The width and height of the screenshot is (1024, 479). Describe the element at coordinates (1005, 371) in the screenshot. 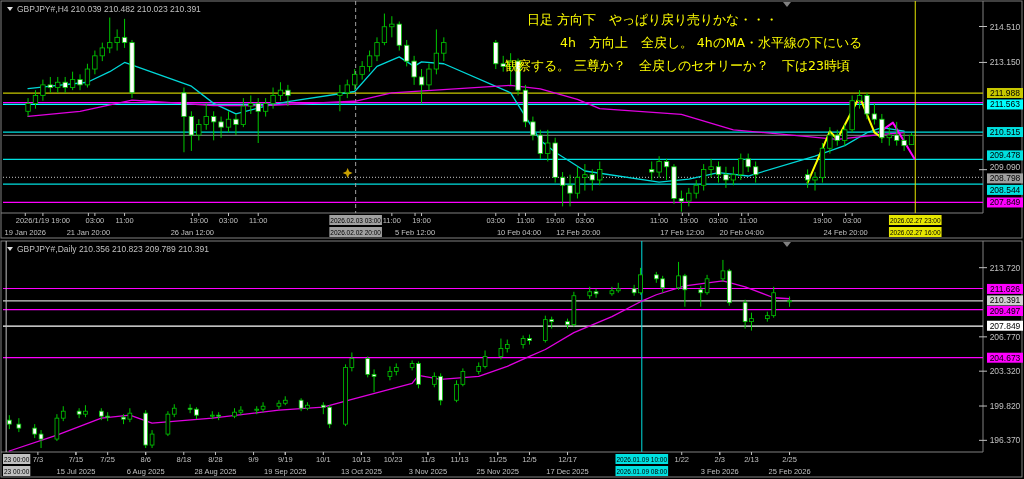

I see `y-tick-label: 203.320` at that location.